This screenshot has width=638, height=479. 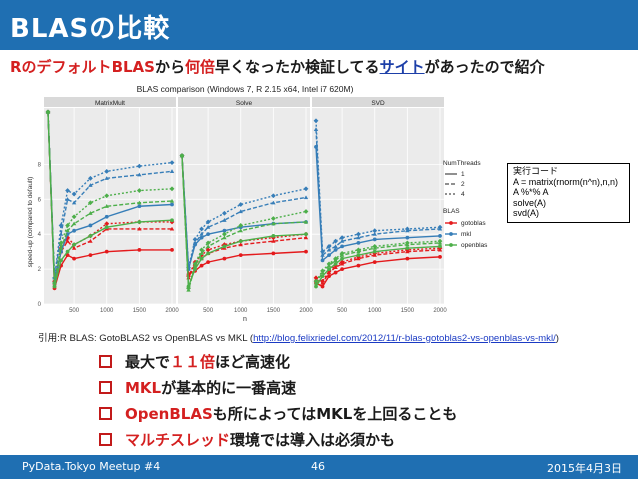 I want to click on slide-subtitle: RのデフォルトBLASから何倍早くなったか検証してるサイトがあったので紹介, so click(x=277, y=66).